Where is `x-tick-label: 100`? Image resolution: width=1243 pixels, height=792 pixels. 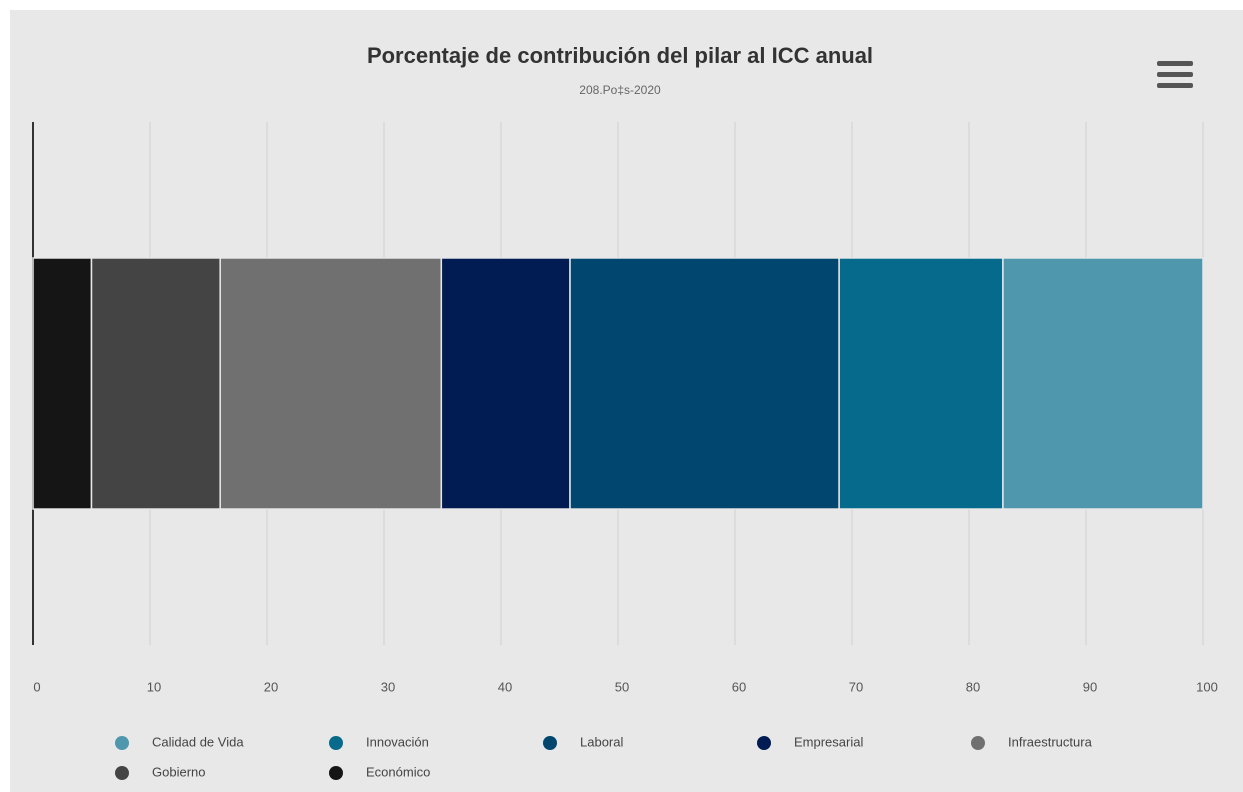
x-tick-label: 100 is located at coordinates (1207, 686).